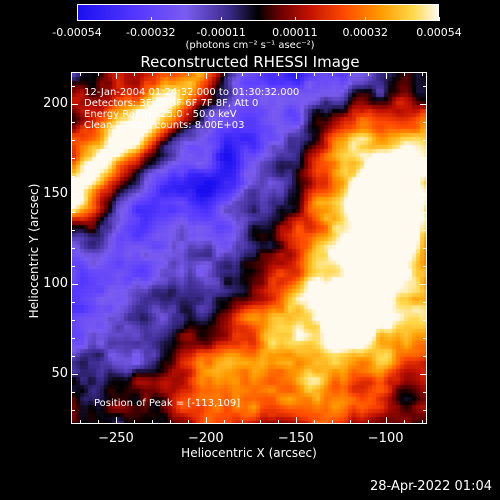  Describe the element at coordinates (34, 251) in the screenshot. I see `y-axis-label: Heliocentric Y (arcsec)` at that location.